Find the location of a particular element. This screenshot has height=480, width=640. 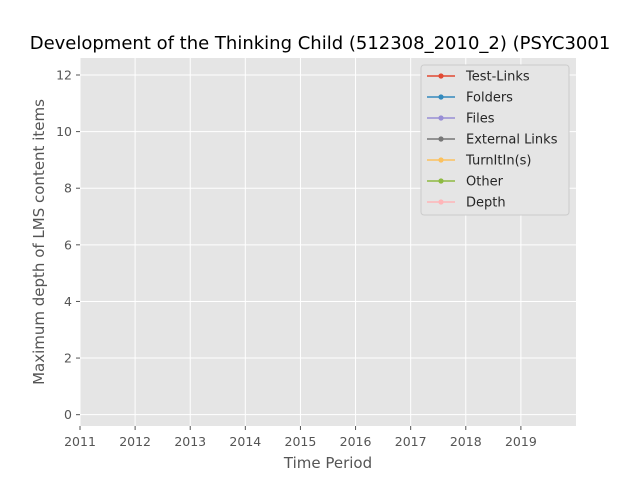

x-tick-label: 2011 is located at coordinates (80, 441).